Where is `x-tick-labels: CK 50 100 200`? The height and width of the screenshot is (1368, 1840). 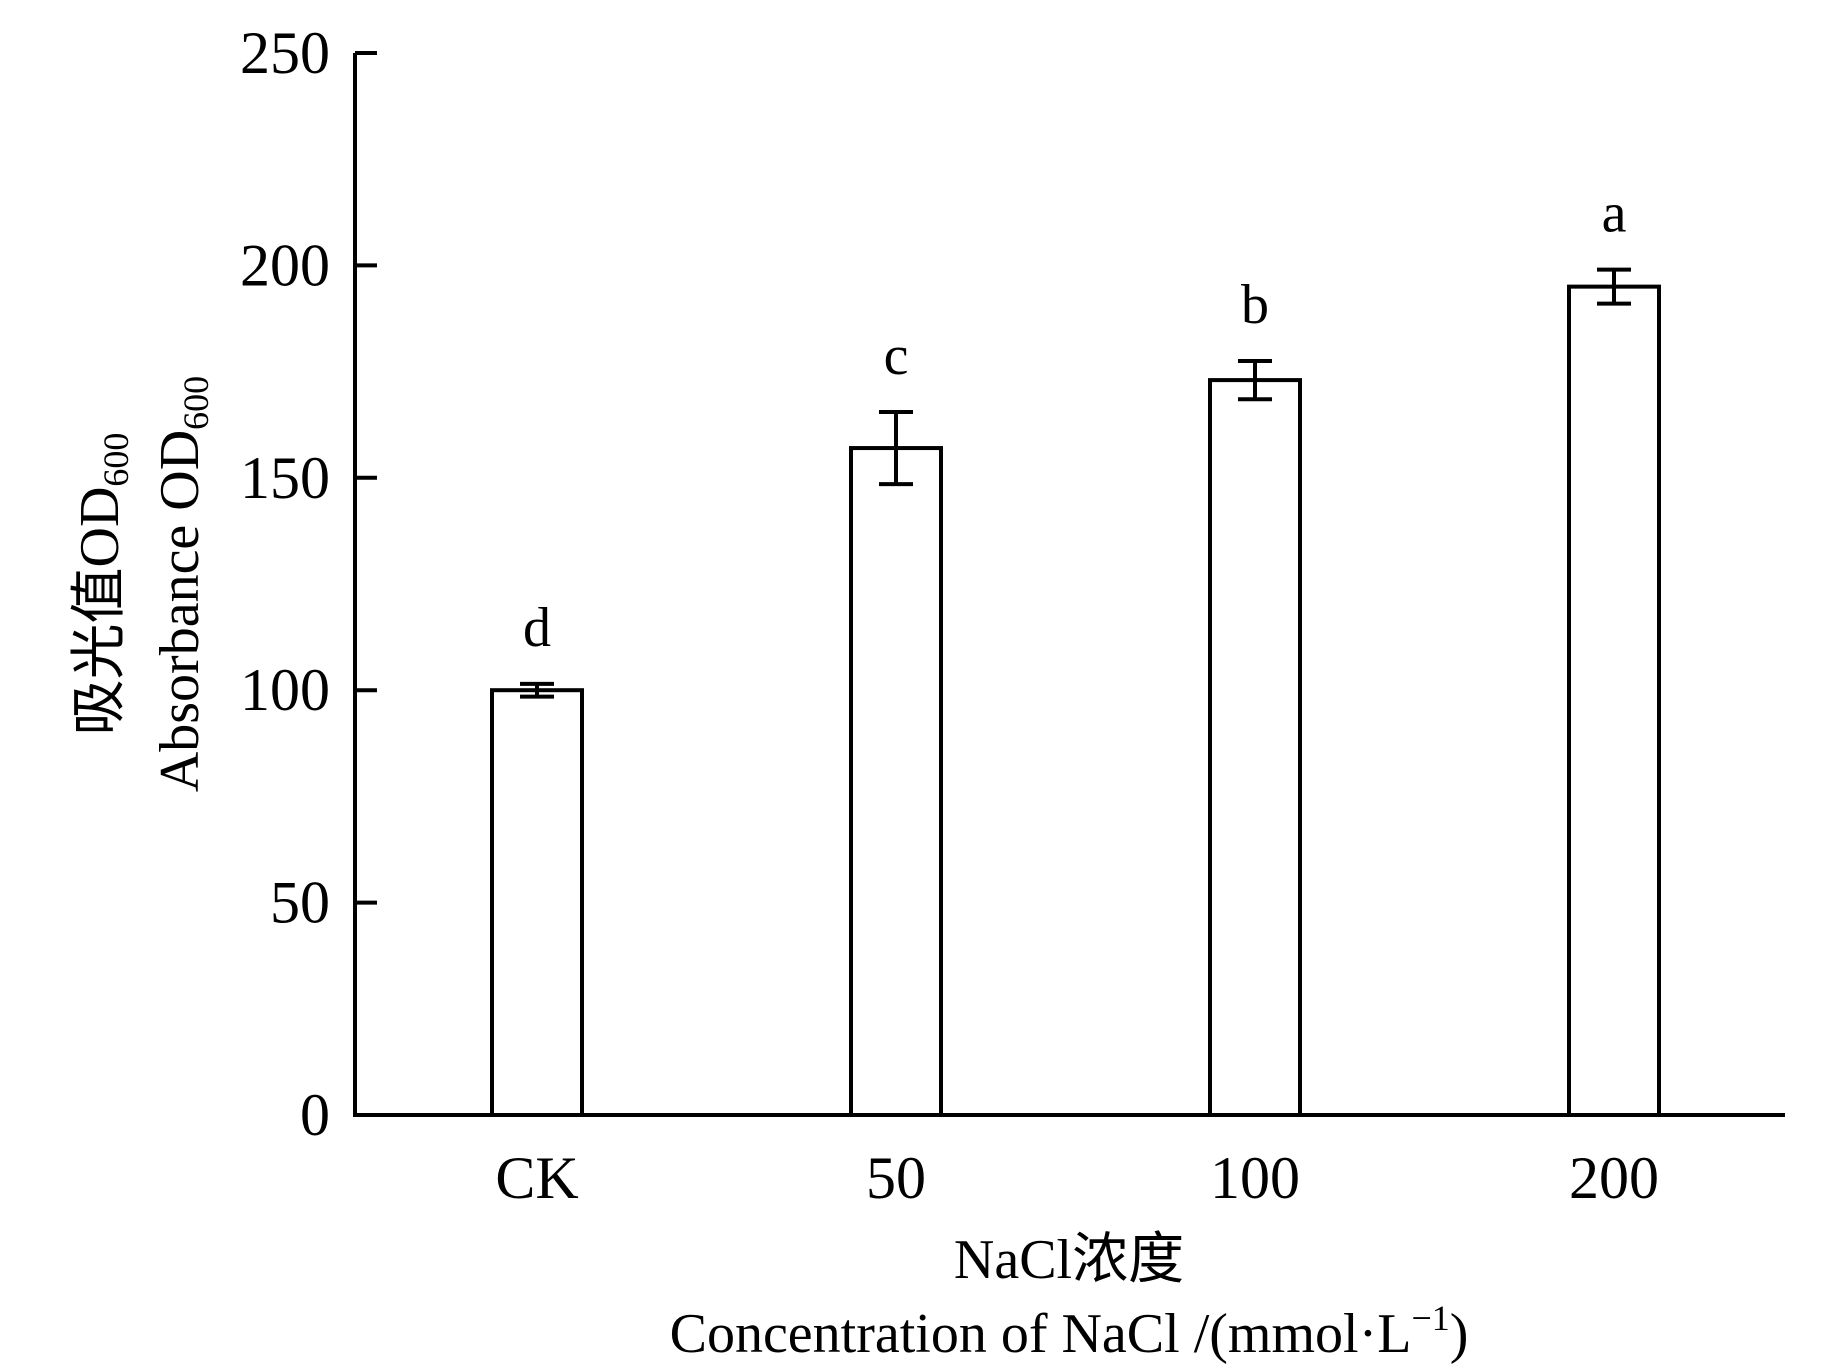 x-tick-labels: CK 50 100 200 is located at coordinates (1077, 1178).